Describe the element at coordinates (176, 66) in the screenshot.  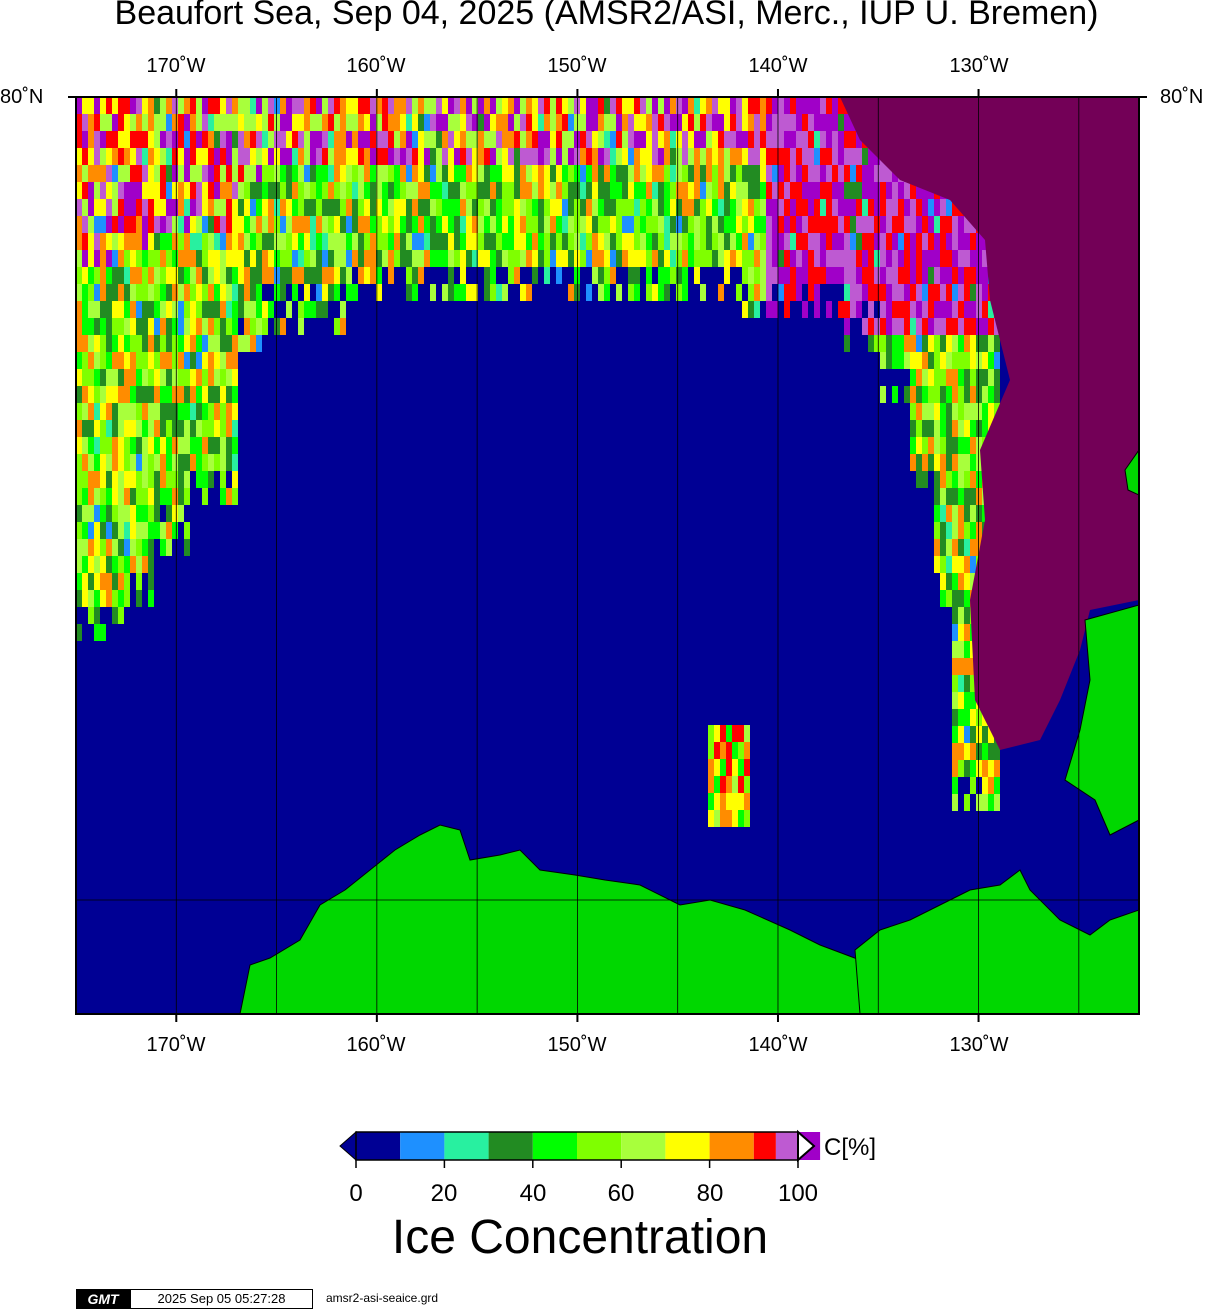
I see `lon-label-top-170w: 170˚W` at that location.